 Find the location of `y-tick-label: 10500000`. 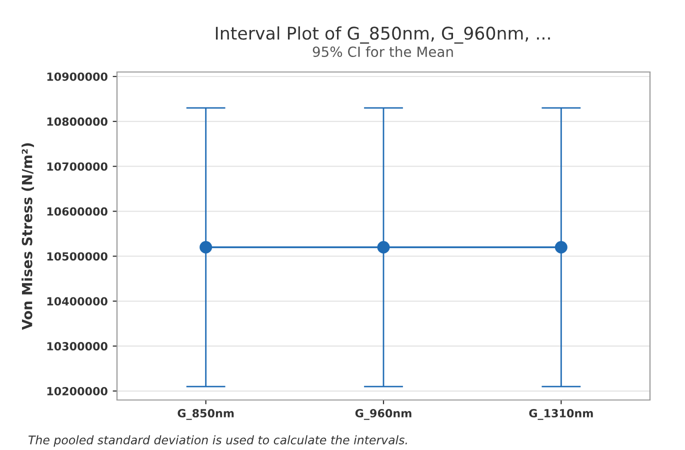

y-tick-label: 10500000 is located at coordinates (77, 256).